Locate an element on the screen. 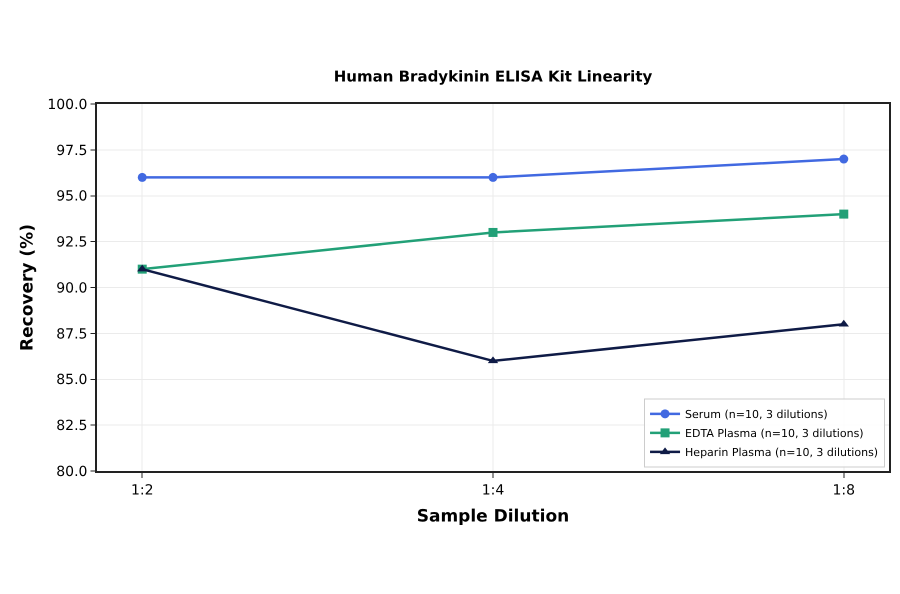 The width and height of the screenshot is (900, 594). x-tick-label: 1:4 is located at coordinates (493, 490).